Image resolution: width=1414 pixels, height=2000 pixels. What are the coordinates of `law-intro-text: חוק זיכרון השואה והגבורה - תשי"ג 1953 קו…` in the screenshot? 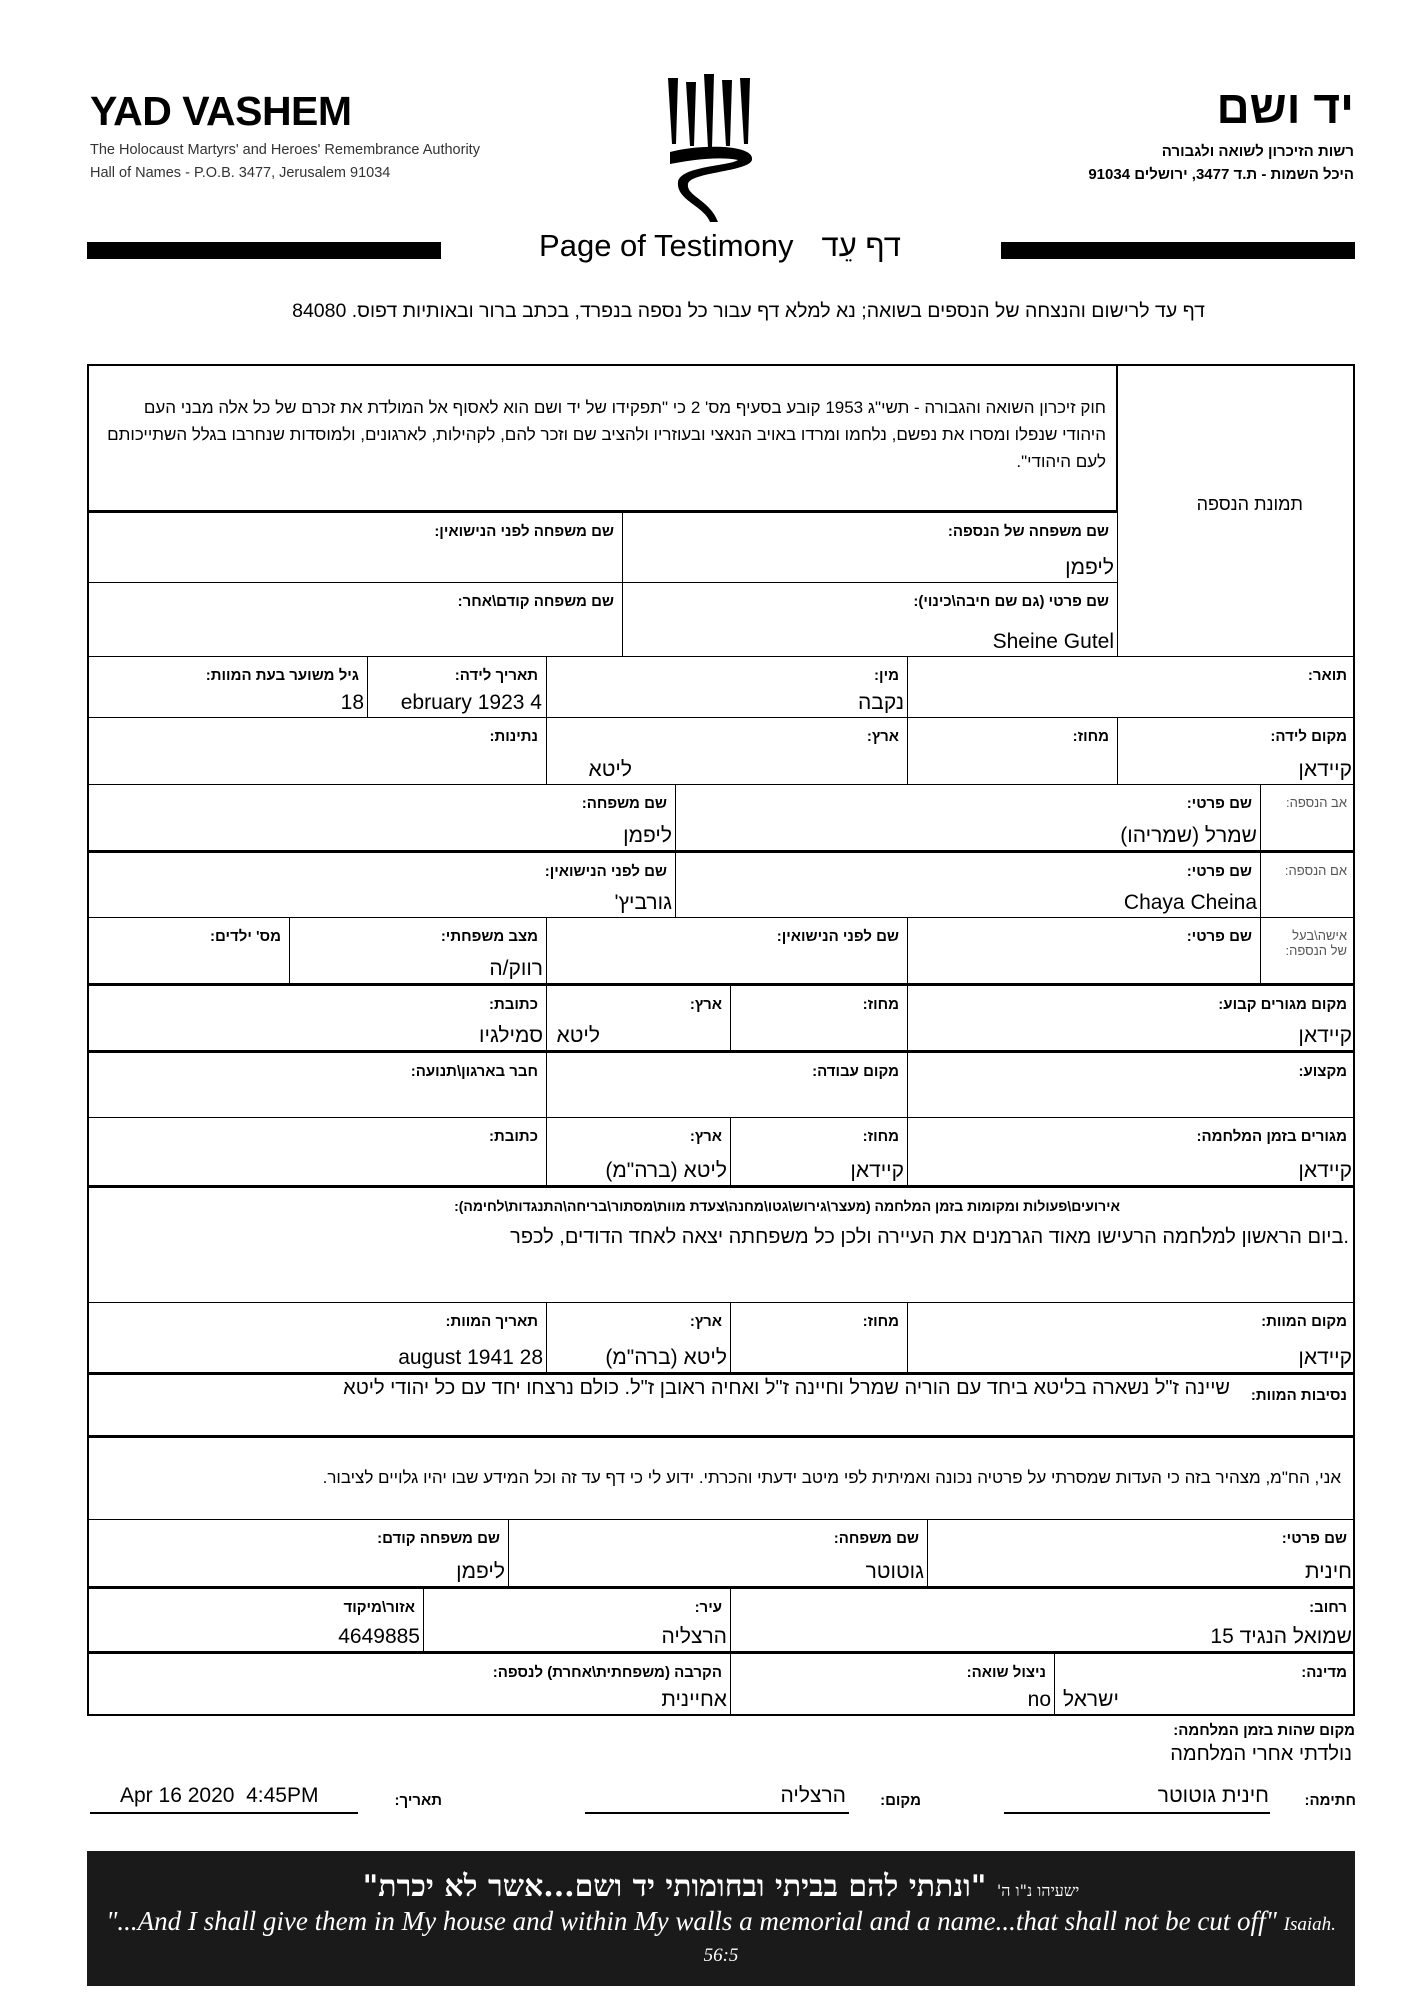 It's located at (606, 434).